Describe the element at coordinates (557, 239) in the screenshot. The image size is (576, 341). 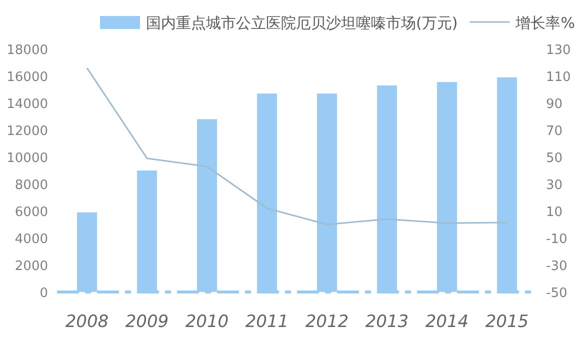
I see `y2-tick-label: -10` at that location.